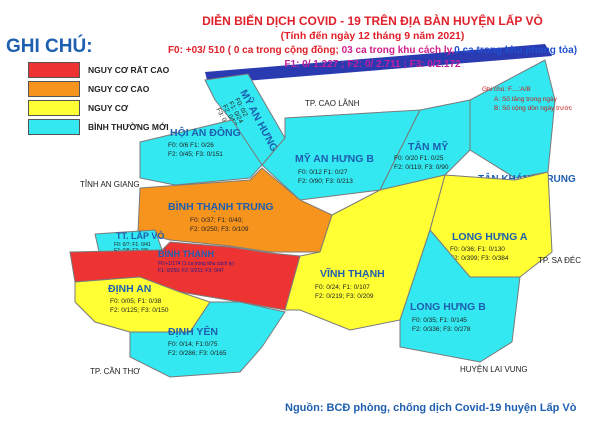 The height and width of the screenshot is (432, 600). I want to click on region-stats: F1: 0/250; F2: 0/211; F3: 0/47, so click(191, 271).